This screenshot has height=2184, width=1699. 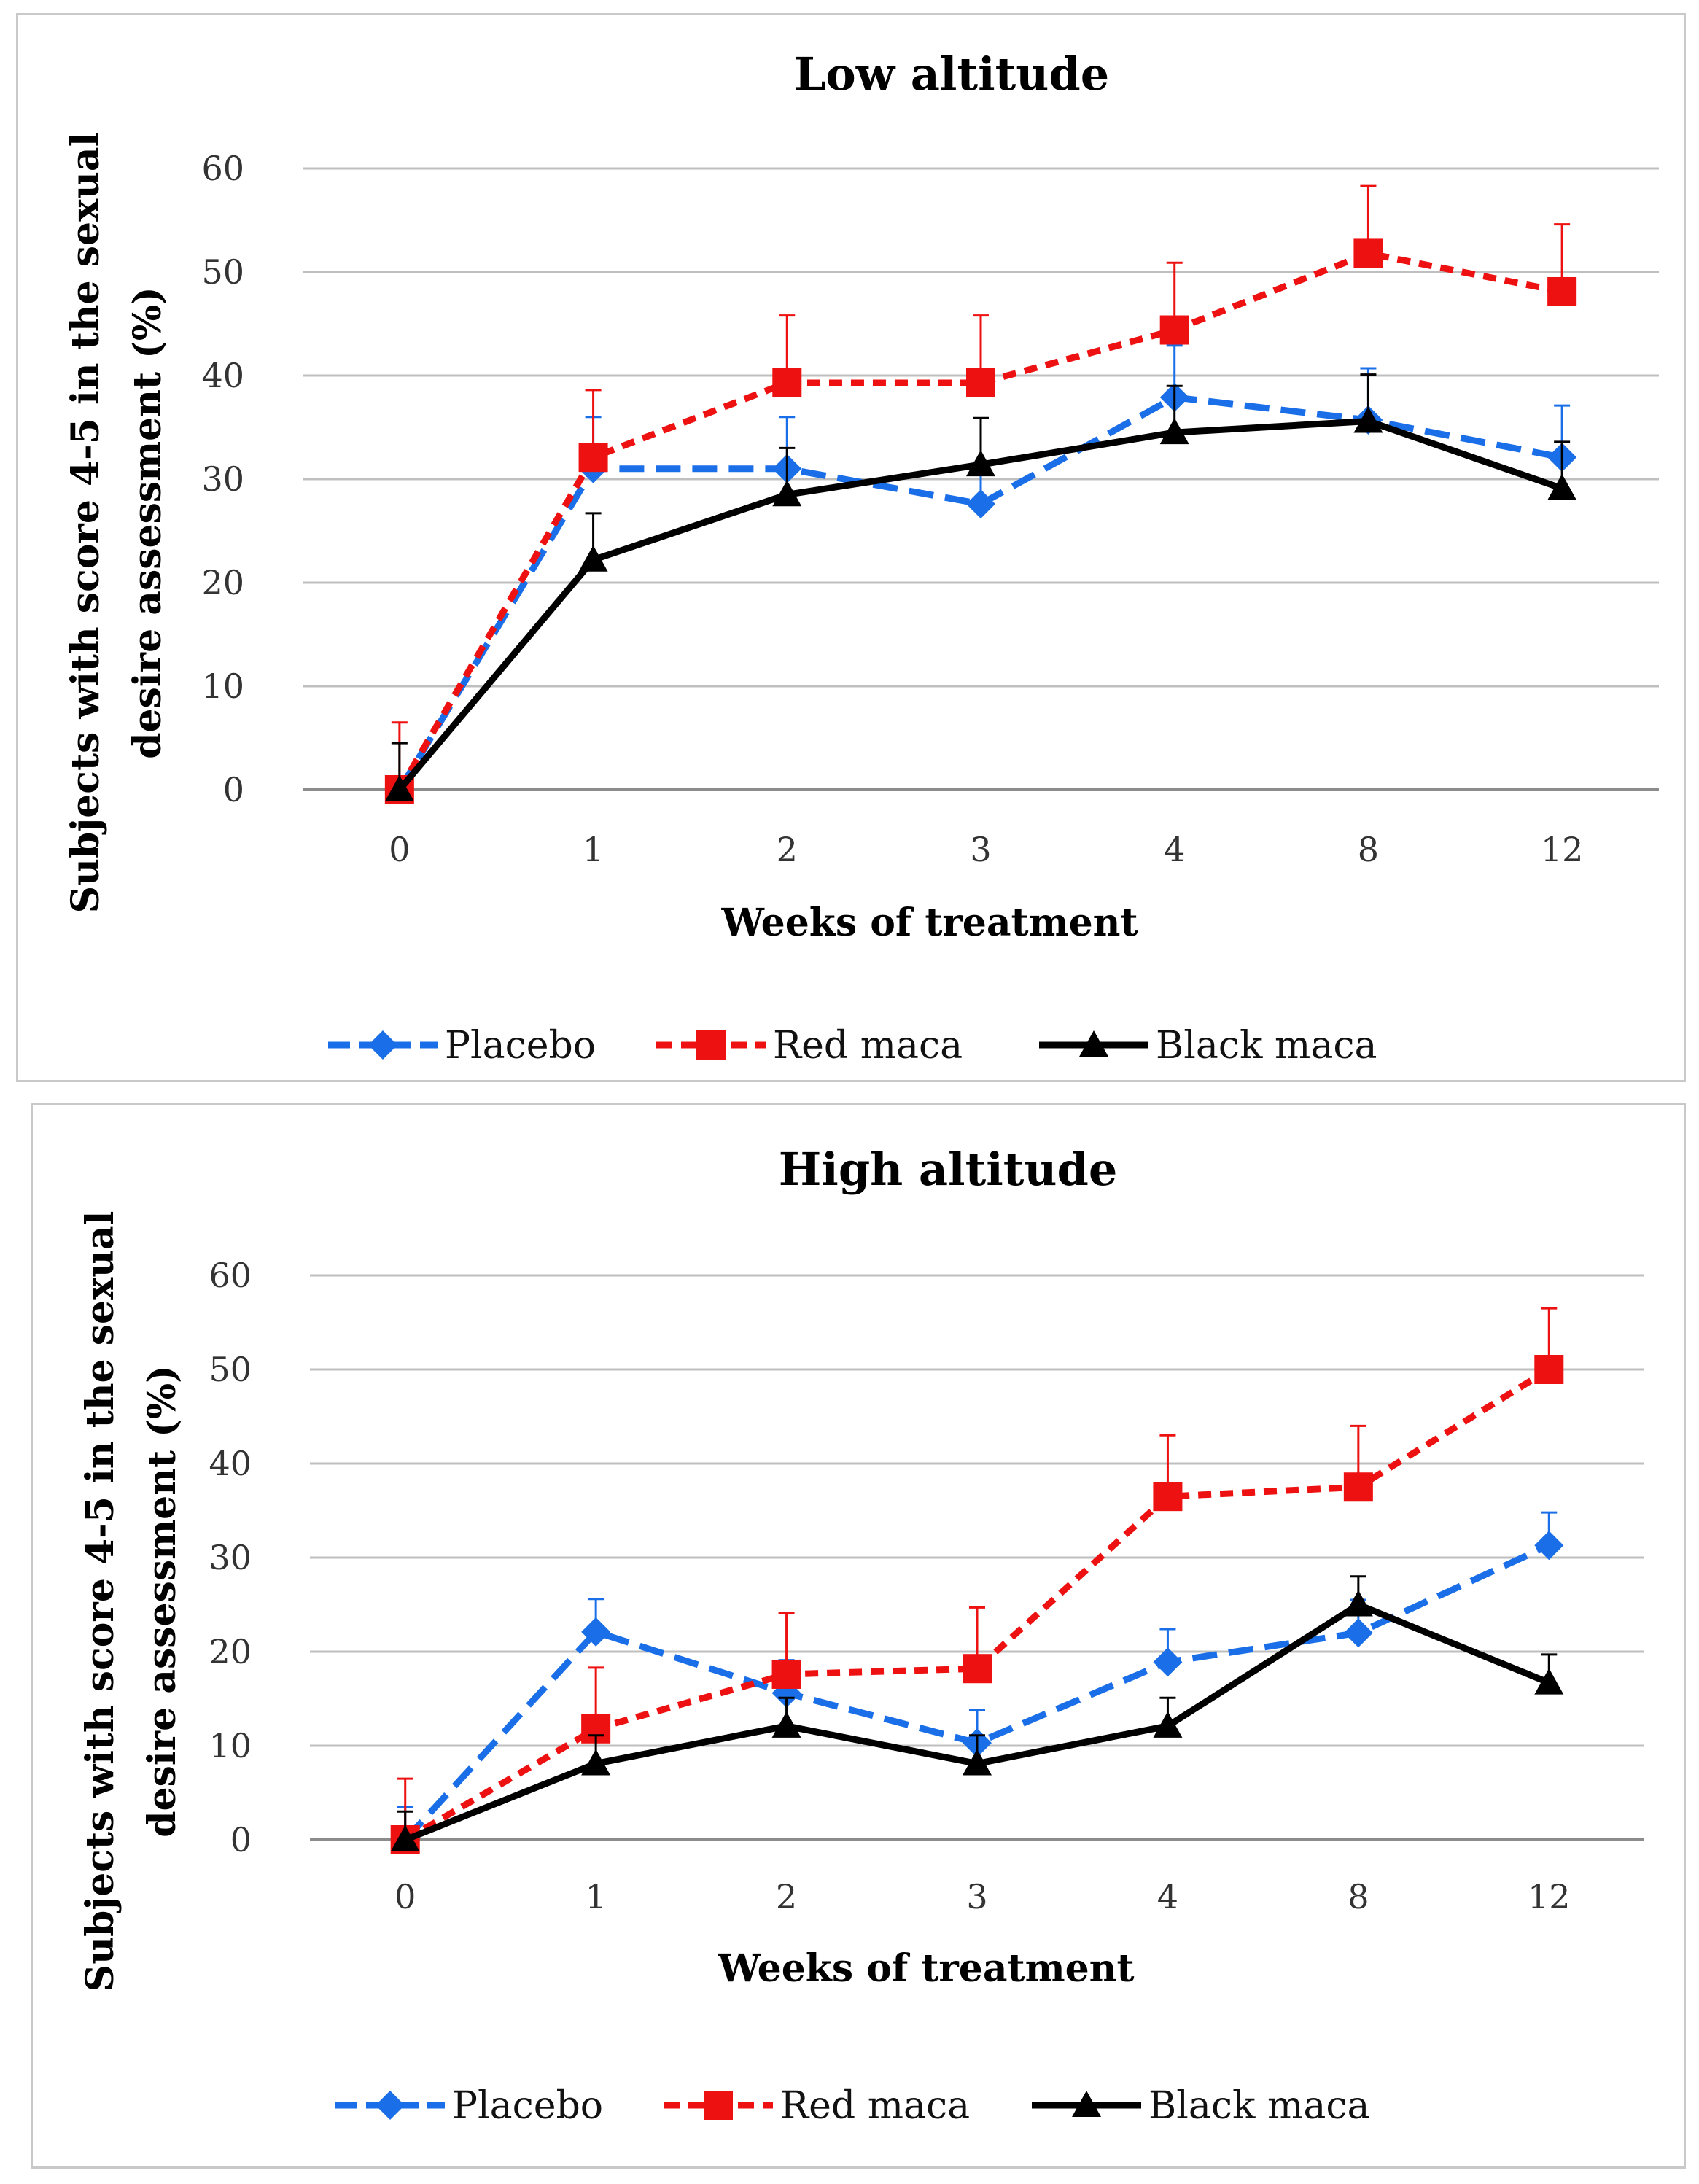 I want to click on chart-title: High altitude, so click(x=948, y=1169).